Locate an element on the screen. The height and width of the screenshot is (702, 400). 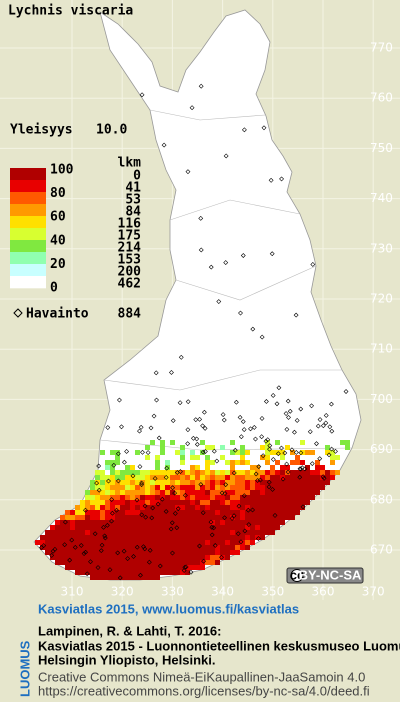
x-tick-label: 330 is located at coordinates (172, 592).